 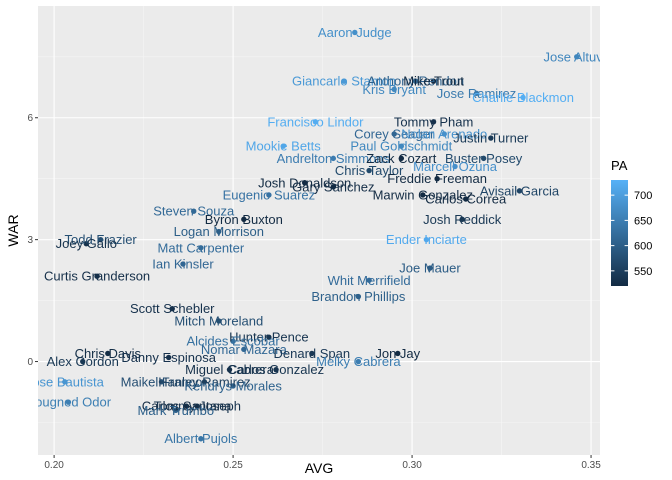 I want to click on point-label: Todd Frazier, so click(x=101, y=239).